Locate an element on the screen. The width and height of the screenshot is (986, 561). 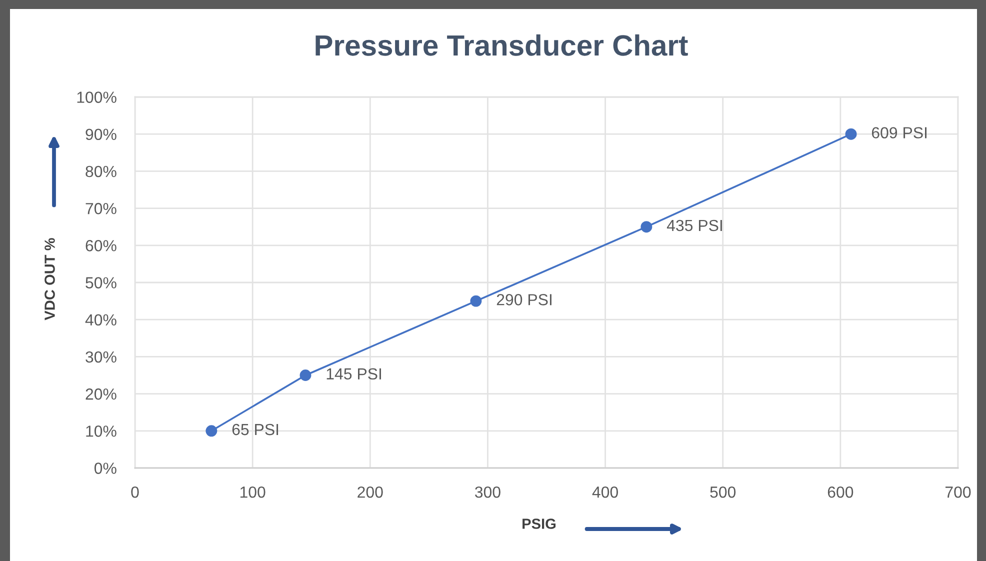
y-tick-label: 20% is located at coordinates (101, 394).